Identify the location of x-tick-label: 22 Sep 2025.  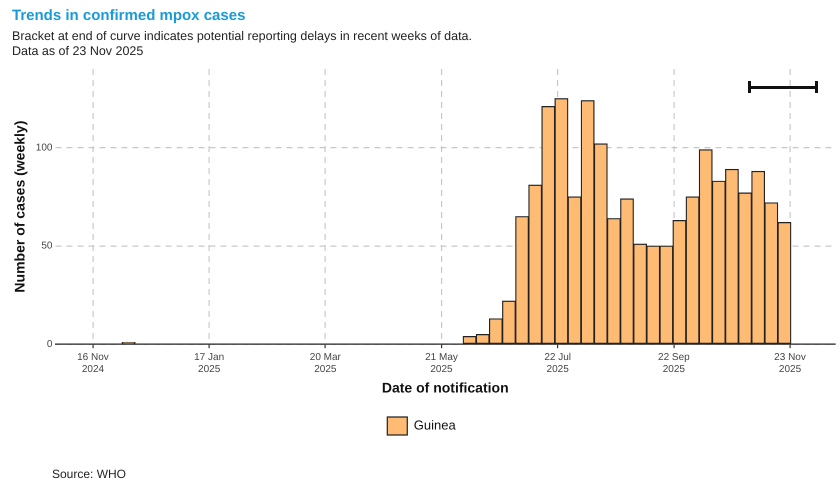
(674, 363).